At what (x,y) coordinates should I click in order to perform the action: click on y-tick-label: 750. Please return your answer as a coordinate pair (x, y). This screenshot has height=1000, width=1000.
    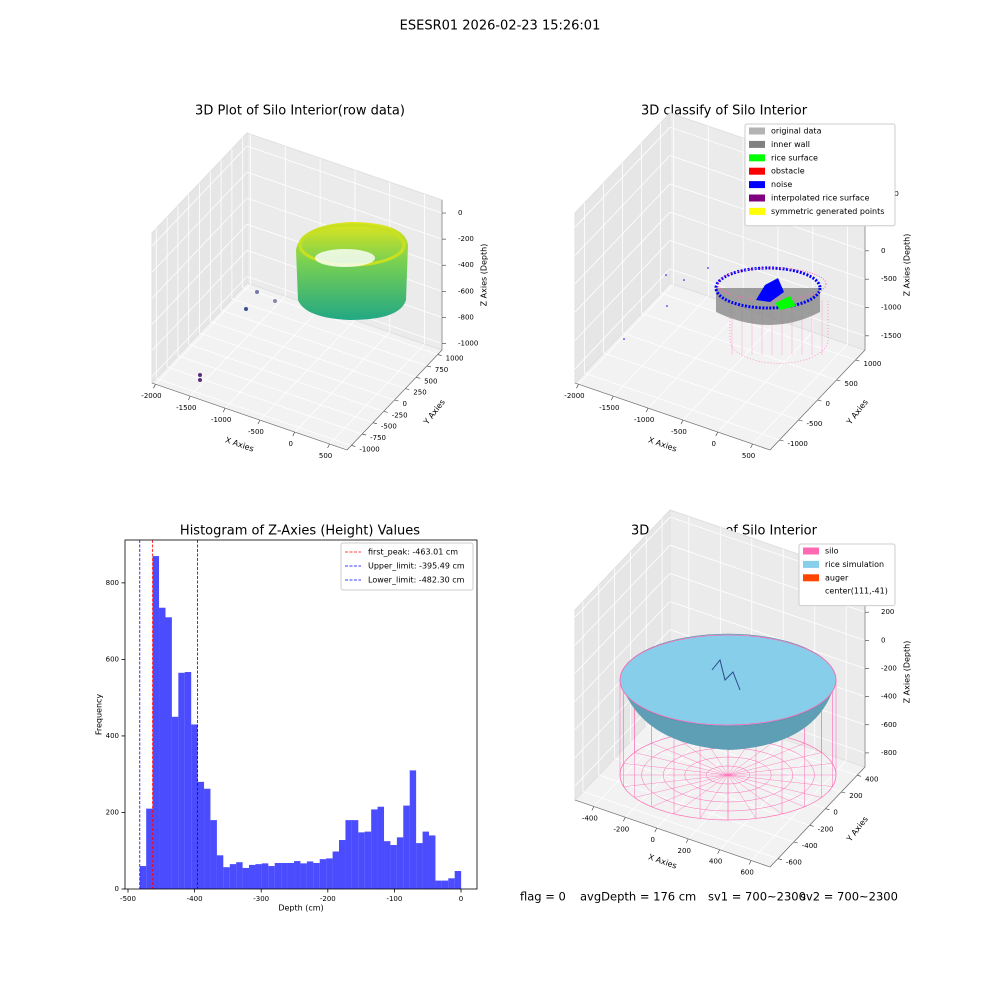
    Looking at the image, I should click on (441, 370).